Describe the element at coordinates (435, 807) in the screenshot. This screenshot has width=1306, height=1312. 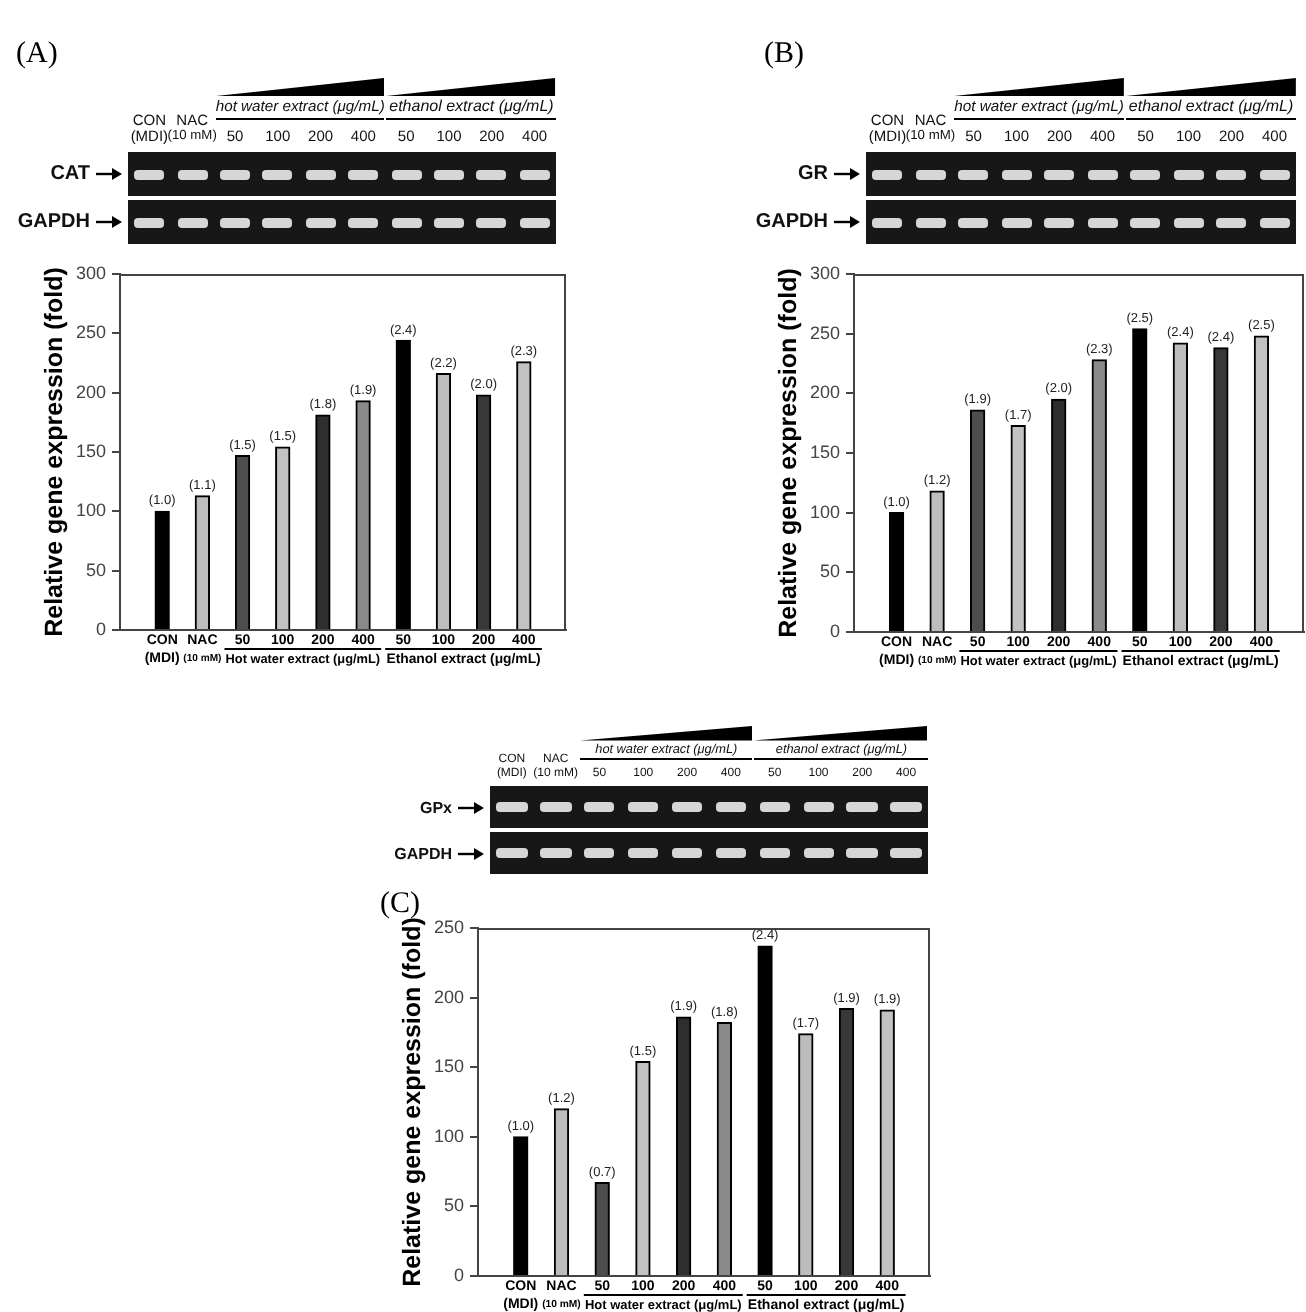
I see `text: GPx` at that location.